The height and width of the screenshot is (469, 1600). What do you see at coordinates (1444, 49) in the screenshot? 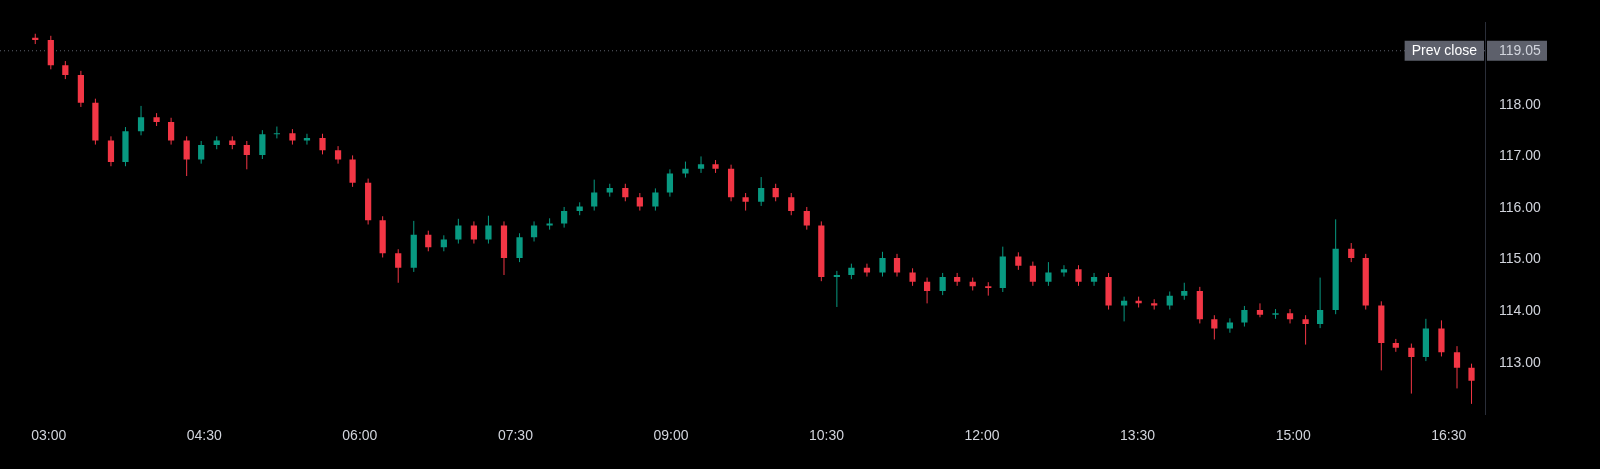
I see `ref-line-label: Prev close` at bounding box center [1444, 49].